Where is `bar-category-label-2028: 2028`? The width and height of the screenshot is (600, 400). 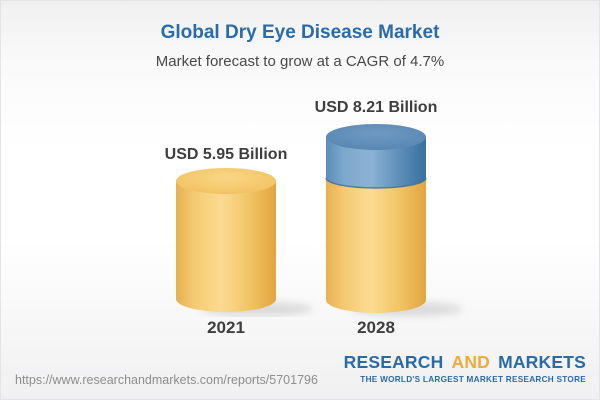 bar-category-label-2028: 2028 is located at coordinates (376, 327).